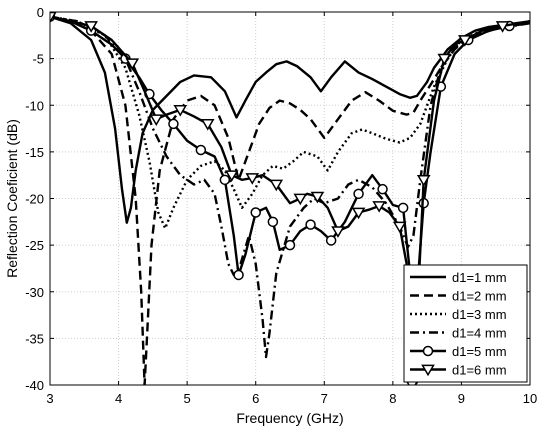  What do you see at coordinates (479, 370) in the screenshot?
I see `legend-label: d1=6 mm` at bounding box center [479, 370].